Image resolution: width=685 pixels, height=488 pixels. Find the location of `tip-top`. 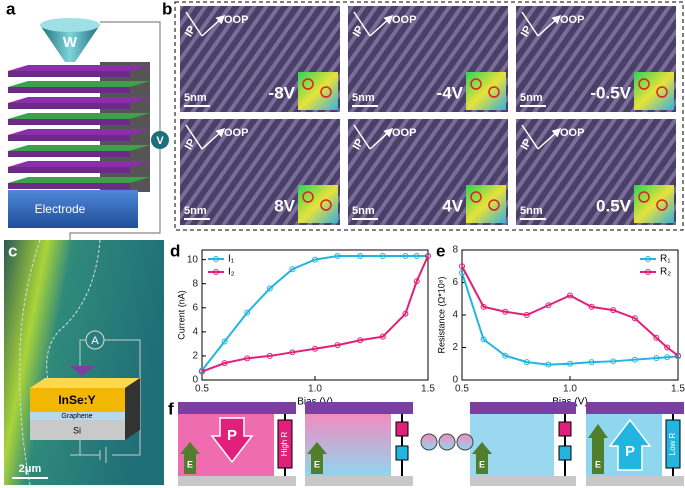

tip-top is located at coordinates (70, 25).